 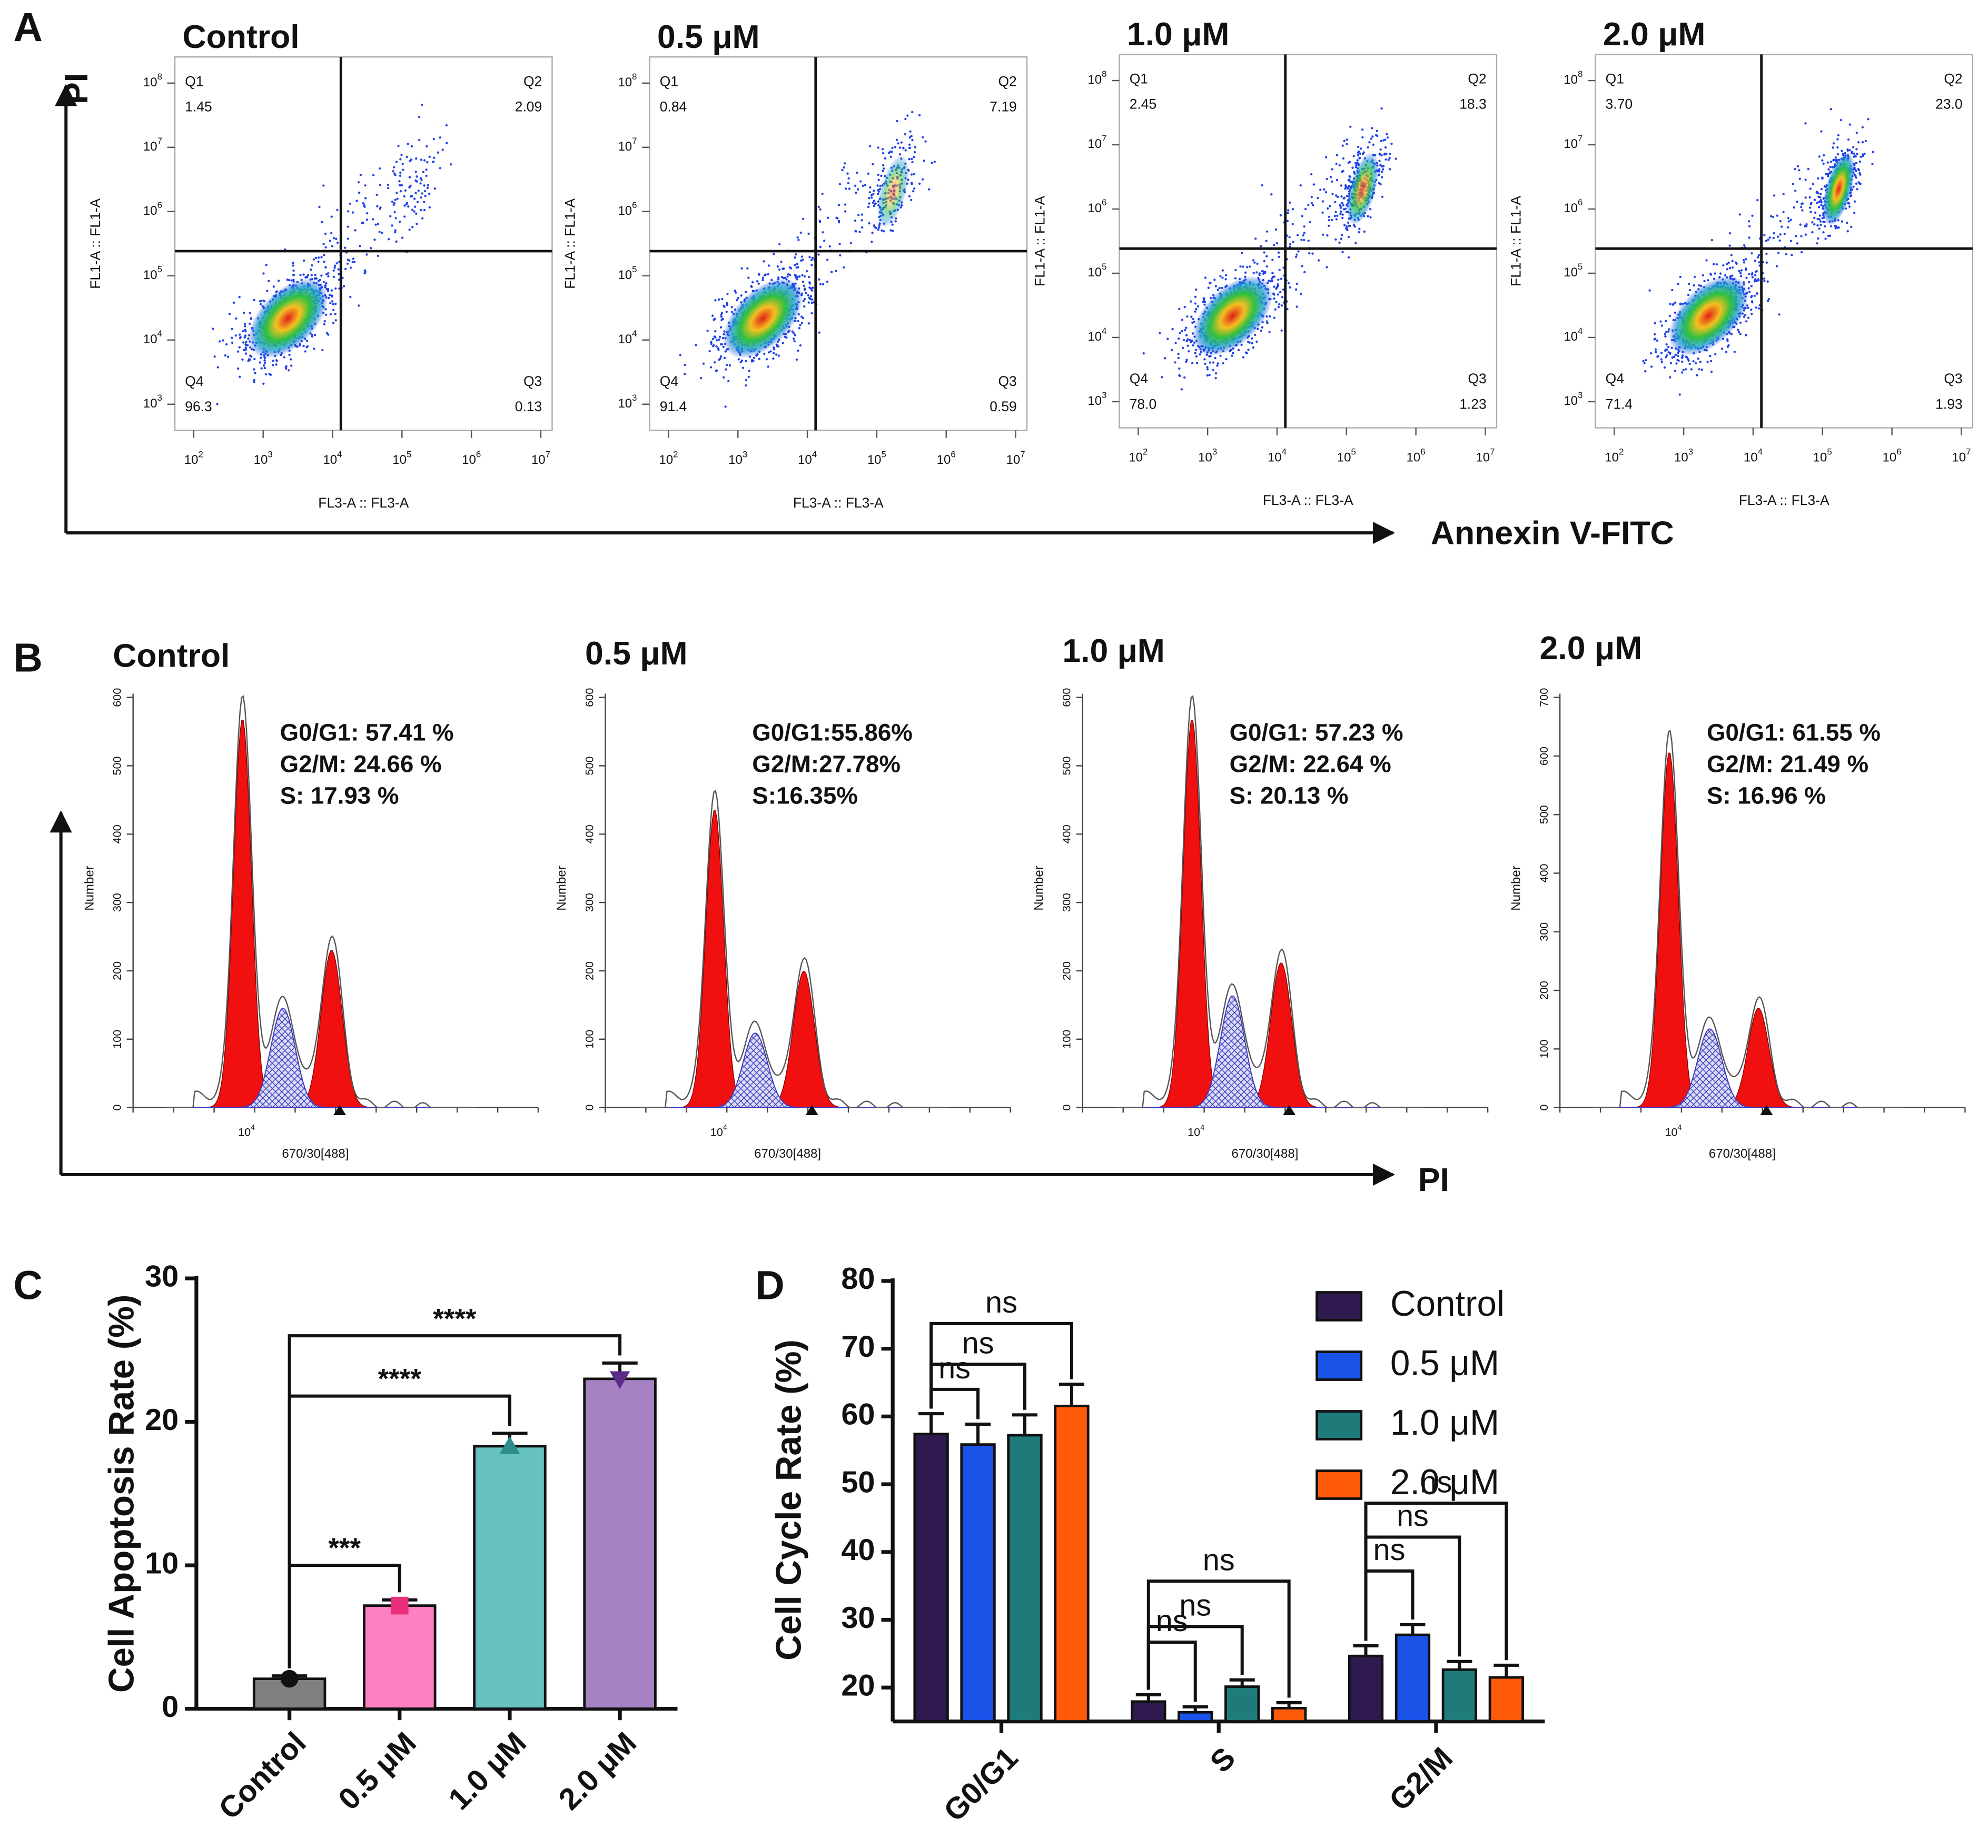 I want to click on y-arrow-label: PI, so click(x=77, y=88).